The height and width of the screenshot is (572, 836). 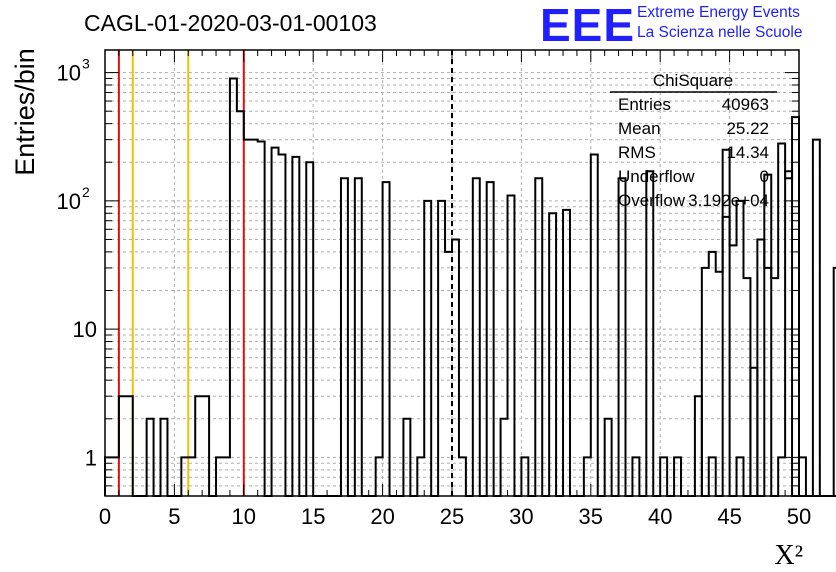 What do you see at coordinates (25, 112) in the screenshot?
I see `y-axis-label: Entries/bin` at bounding box center [25, 112].